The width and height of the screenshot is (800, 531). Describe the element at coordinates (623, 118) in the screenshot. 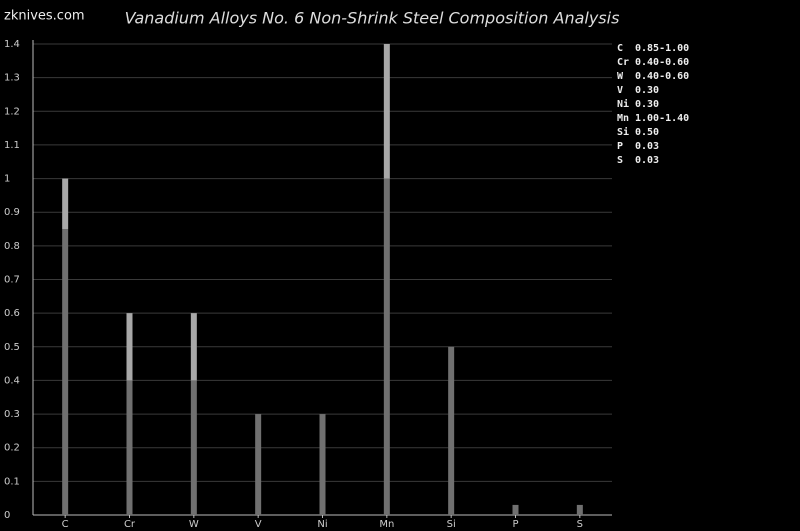

I see `legend-name: Mn` at that location.